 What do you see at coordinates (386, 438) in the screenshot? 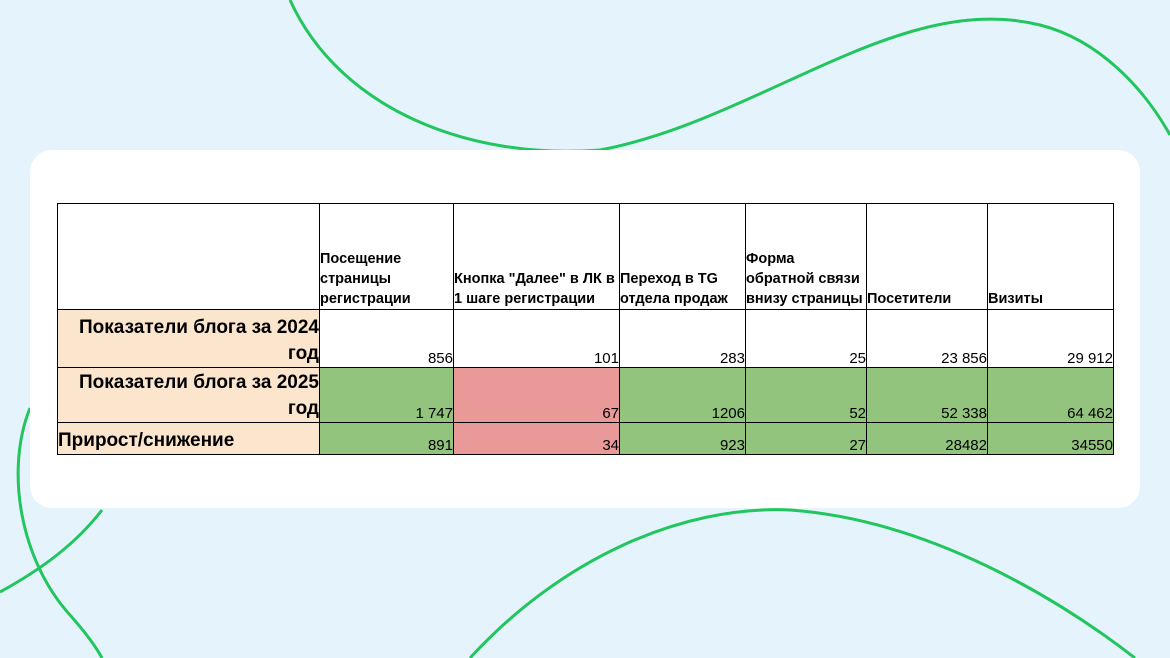
I see `table-cell: 891` at bounding box center [386, 438].